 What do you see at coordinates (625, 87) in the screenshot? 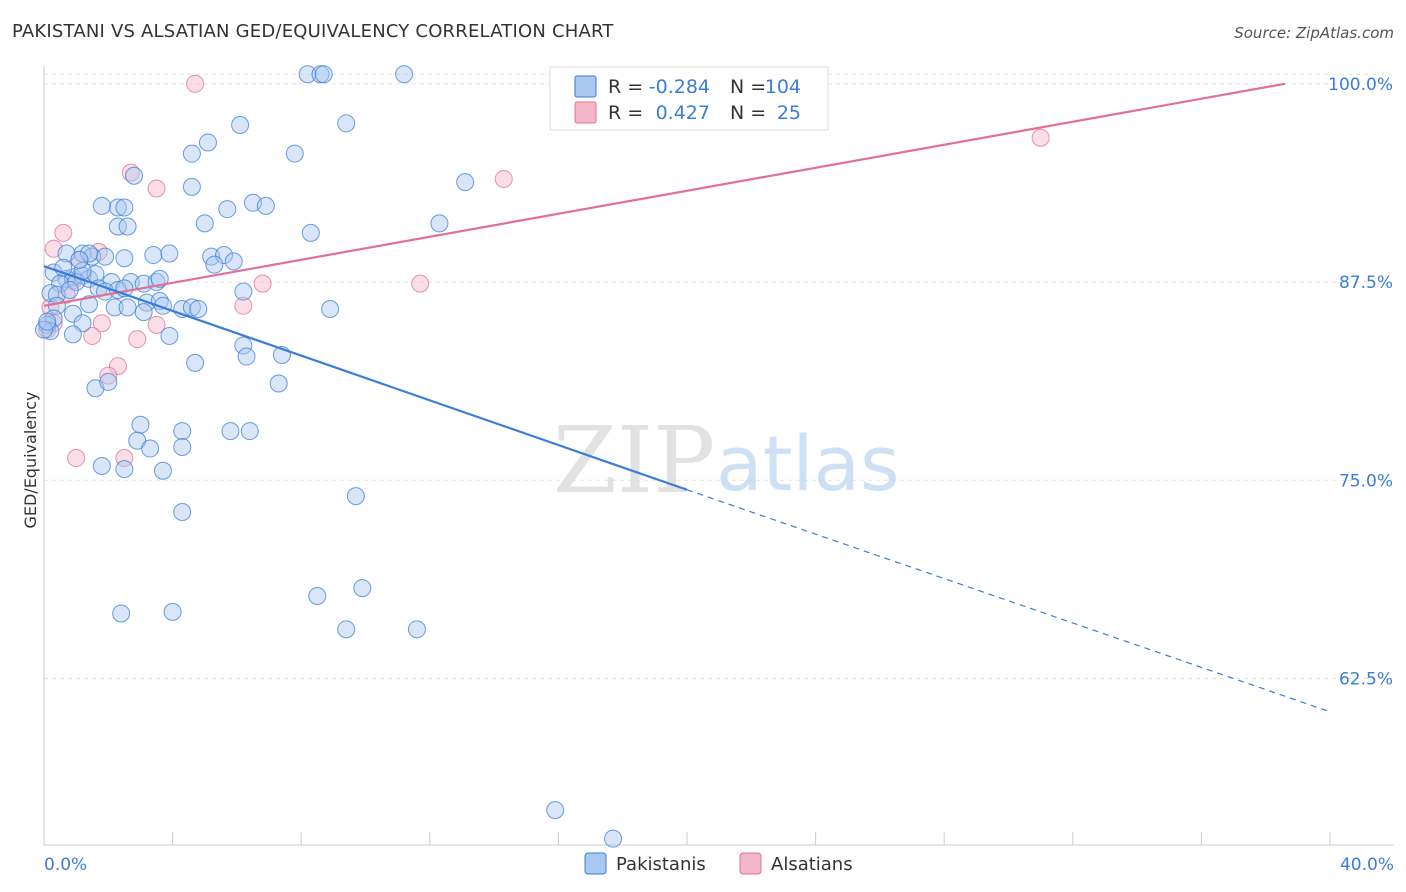
I see `legend-r-label-pakistanis: R =` at bounding box center [625, 87].